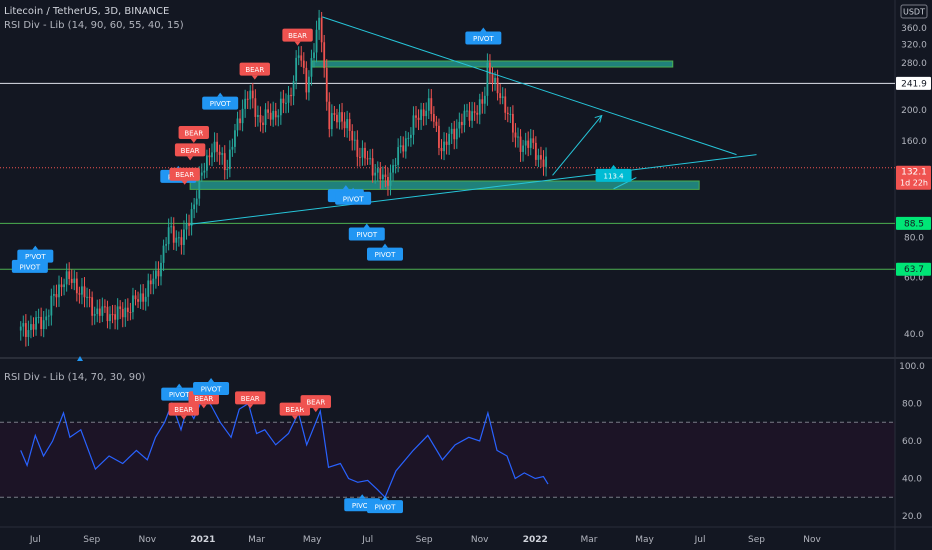 The width and height of the screenshot is (932, 550). What do you see at coordinates (87, 11) in the screenshot?
I see `symbol-title: Litecoin / TetherUS, 3D, BINANCE` at bounding box center [87, 11].